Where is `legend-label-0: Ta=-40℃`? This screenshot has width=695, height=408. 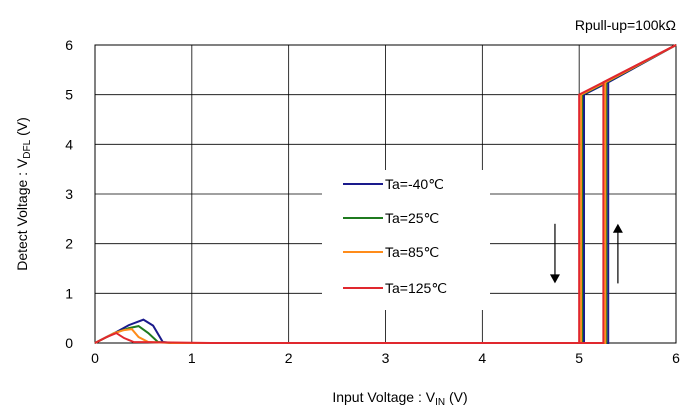
legend-label-0: Ta=-40℃ is located at coordinates (414, 184).